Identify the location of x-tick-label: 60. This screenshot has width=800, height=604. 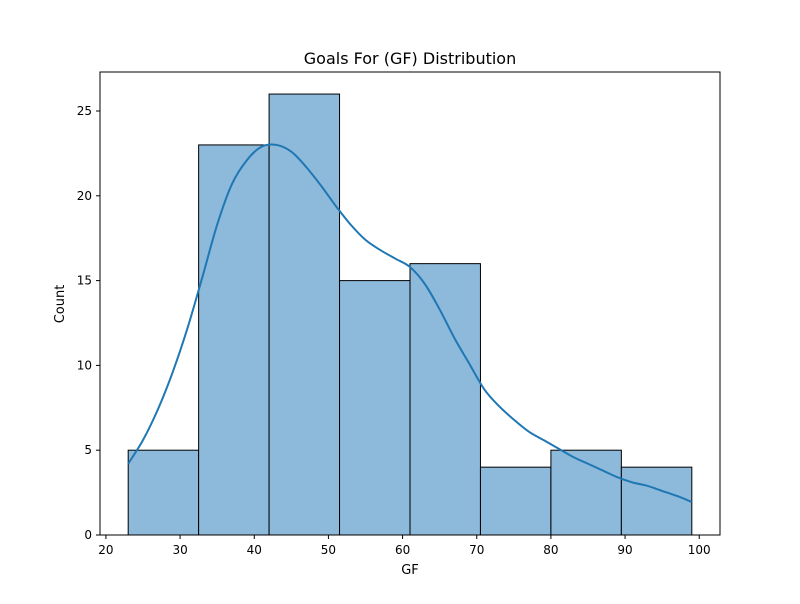
(402, 550).